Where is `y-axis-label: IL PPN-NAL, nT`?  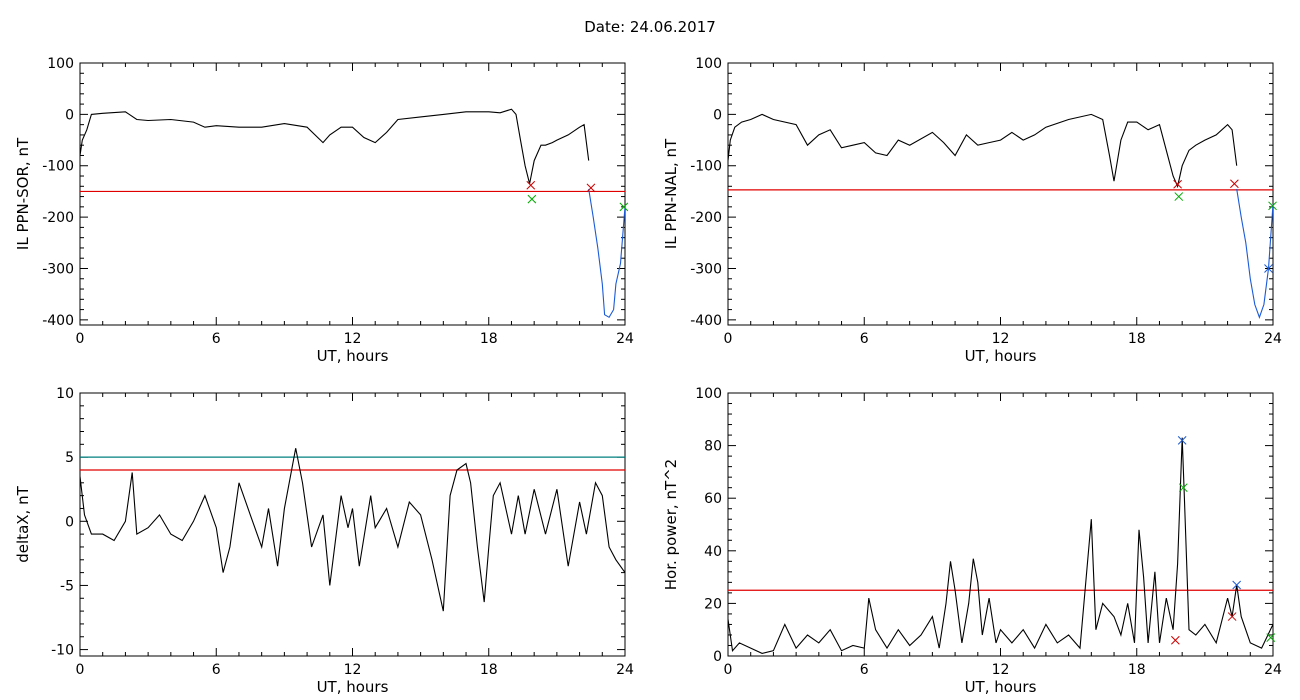 y-axis-label: IL PPN-NAL, nT is located at coordinates (671, 193).